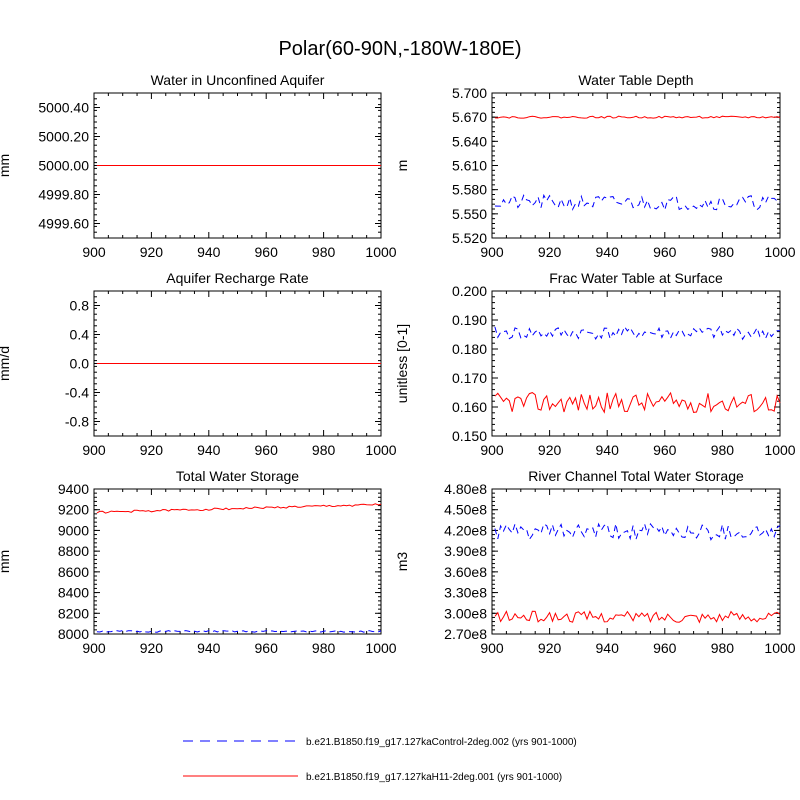 The image size is (800, 800). Describe the element at coordinates (80, 306) in the screenshot. I see `y-tick-label: 0.8` at that location.